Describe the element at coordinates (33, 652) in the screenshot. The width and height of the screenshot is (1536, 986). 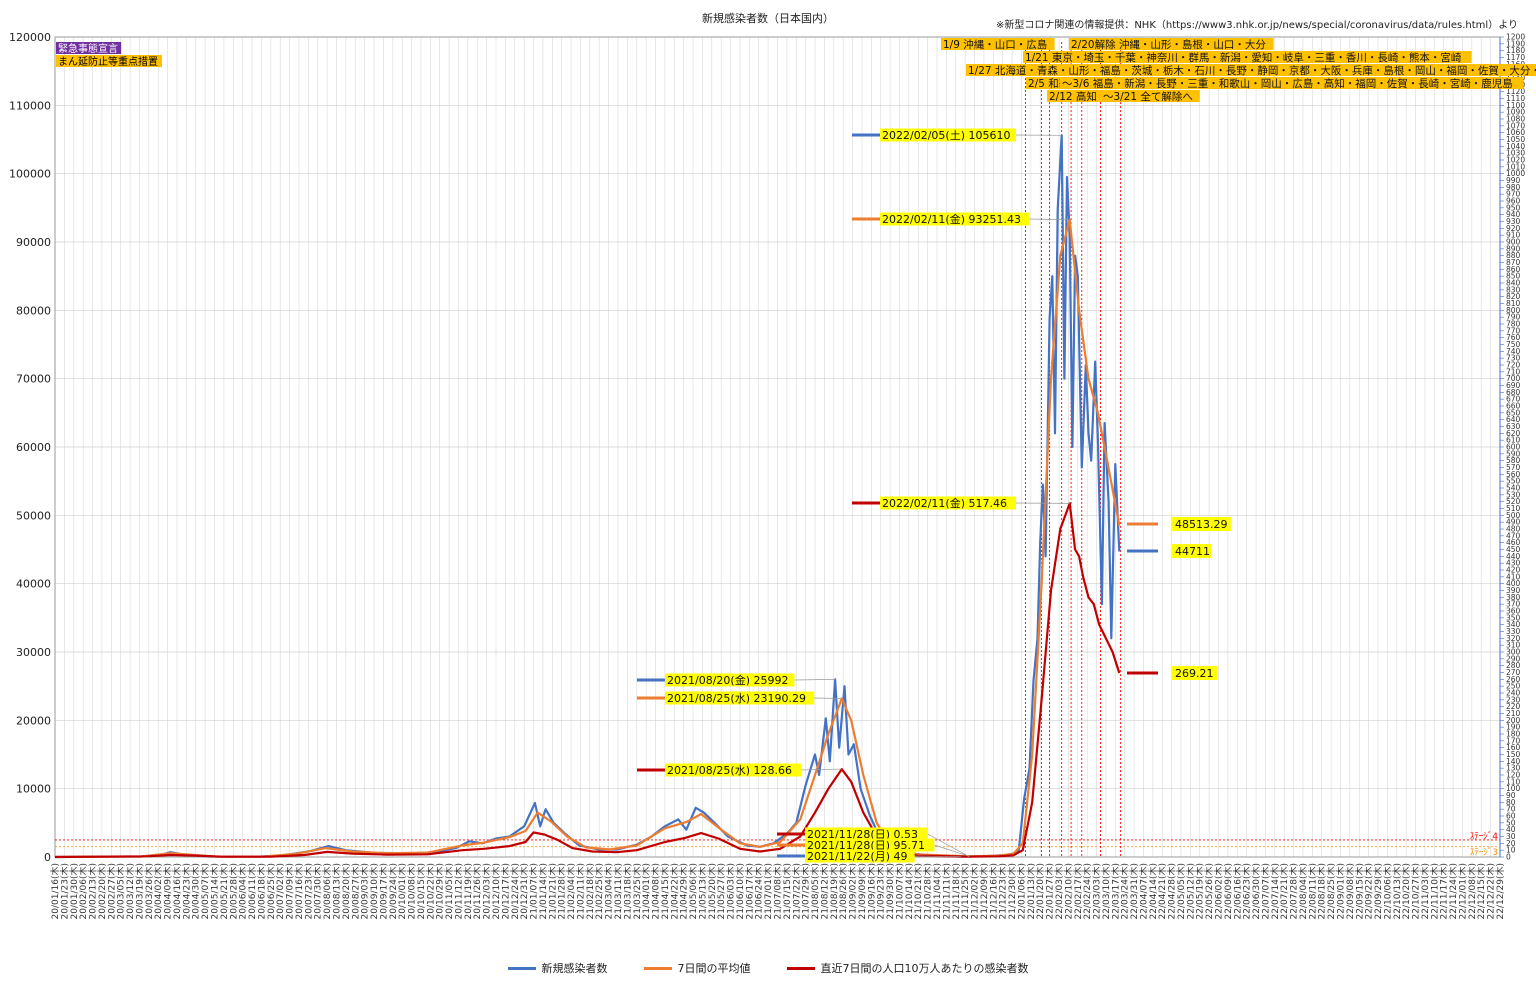
I see `y-left-tick-label: 30000` at that location.